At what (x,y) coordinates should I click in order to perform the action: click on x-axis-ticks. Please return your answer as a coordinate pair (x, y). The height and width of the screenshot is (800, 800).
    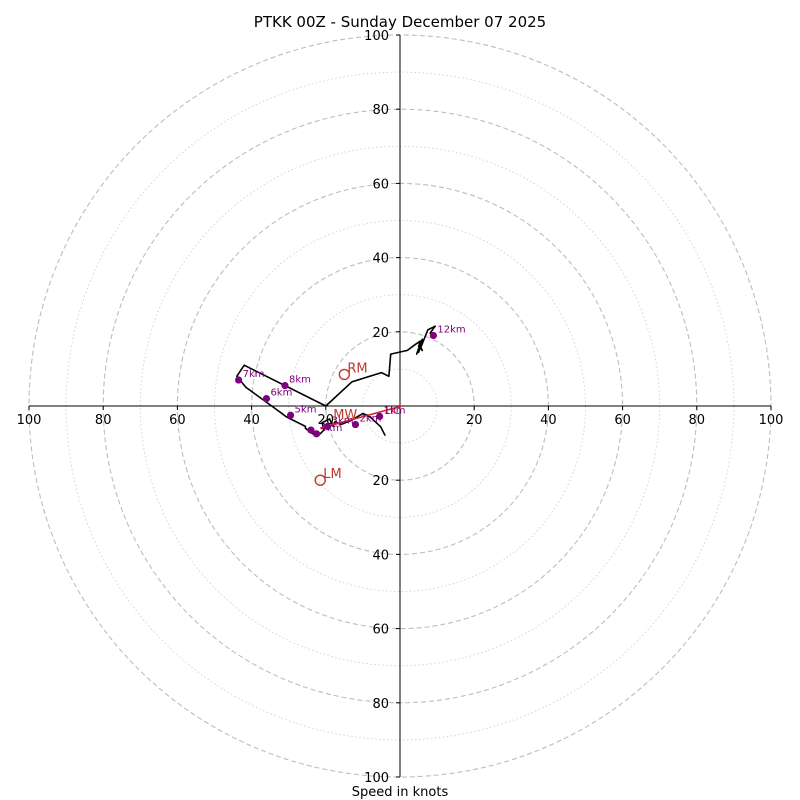
    Looking at the image, I should click on (400, 408).